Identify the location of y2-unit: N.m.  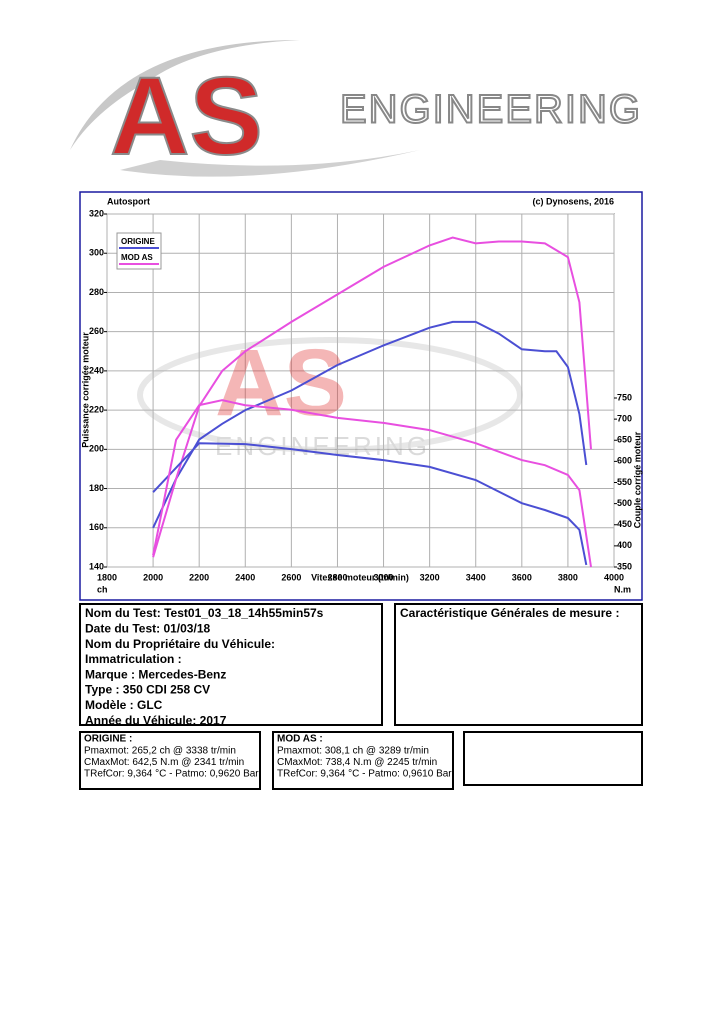
(622, 589).